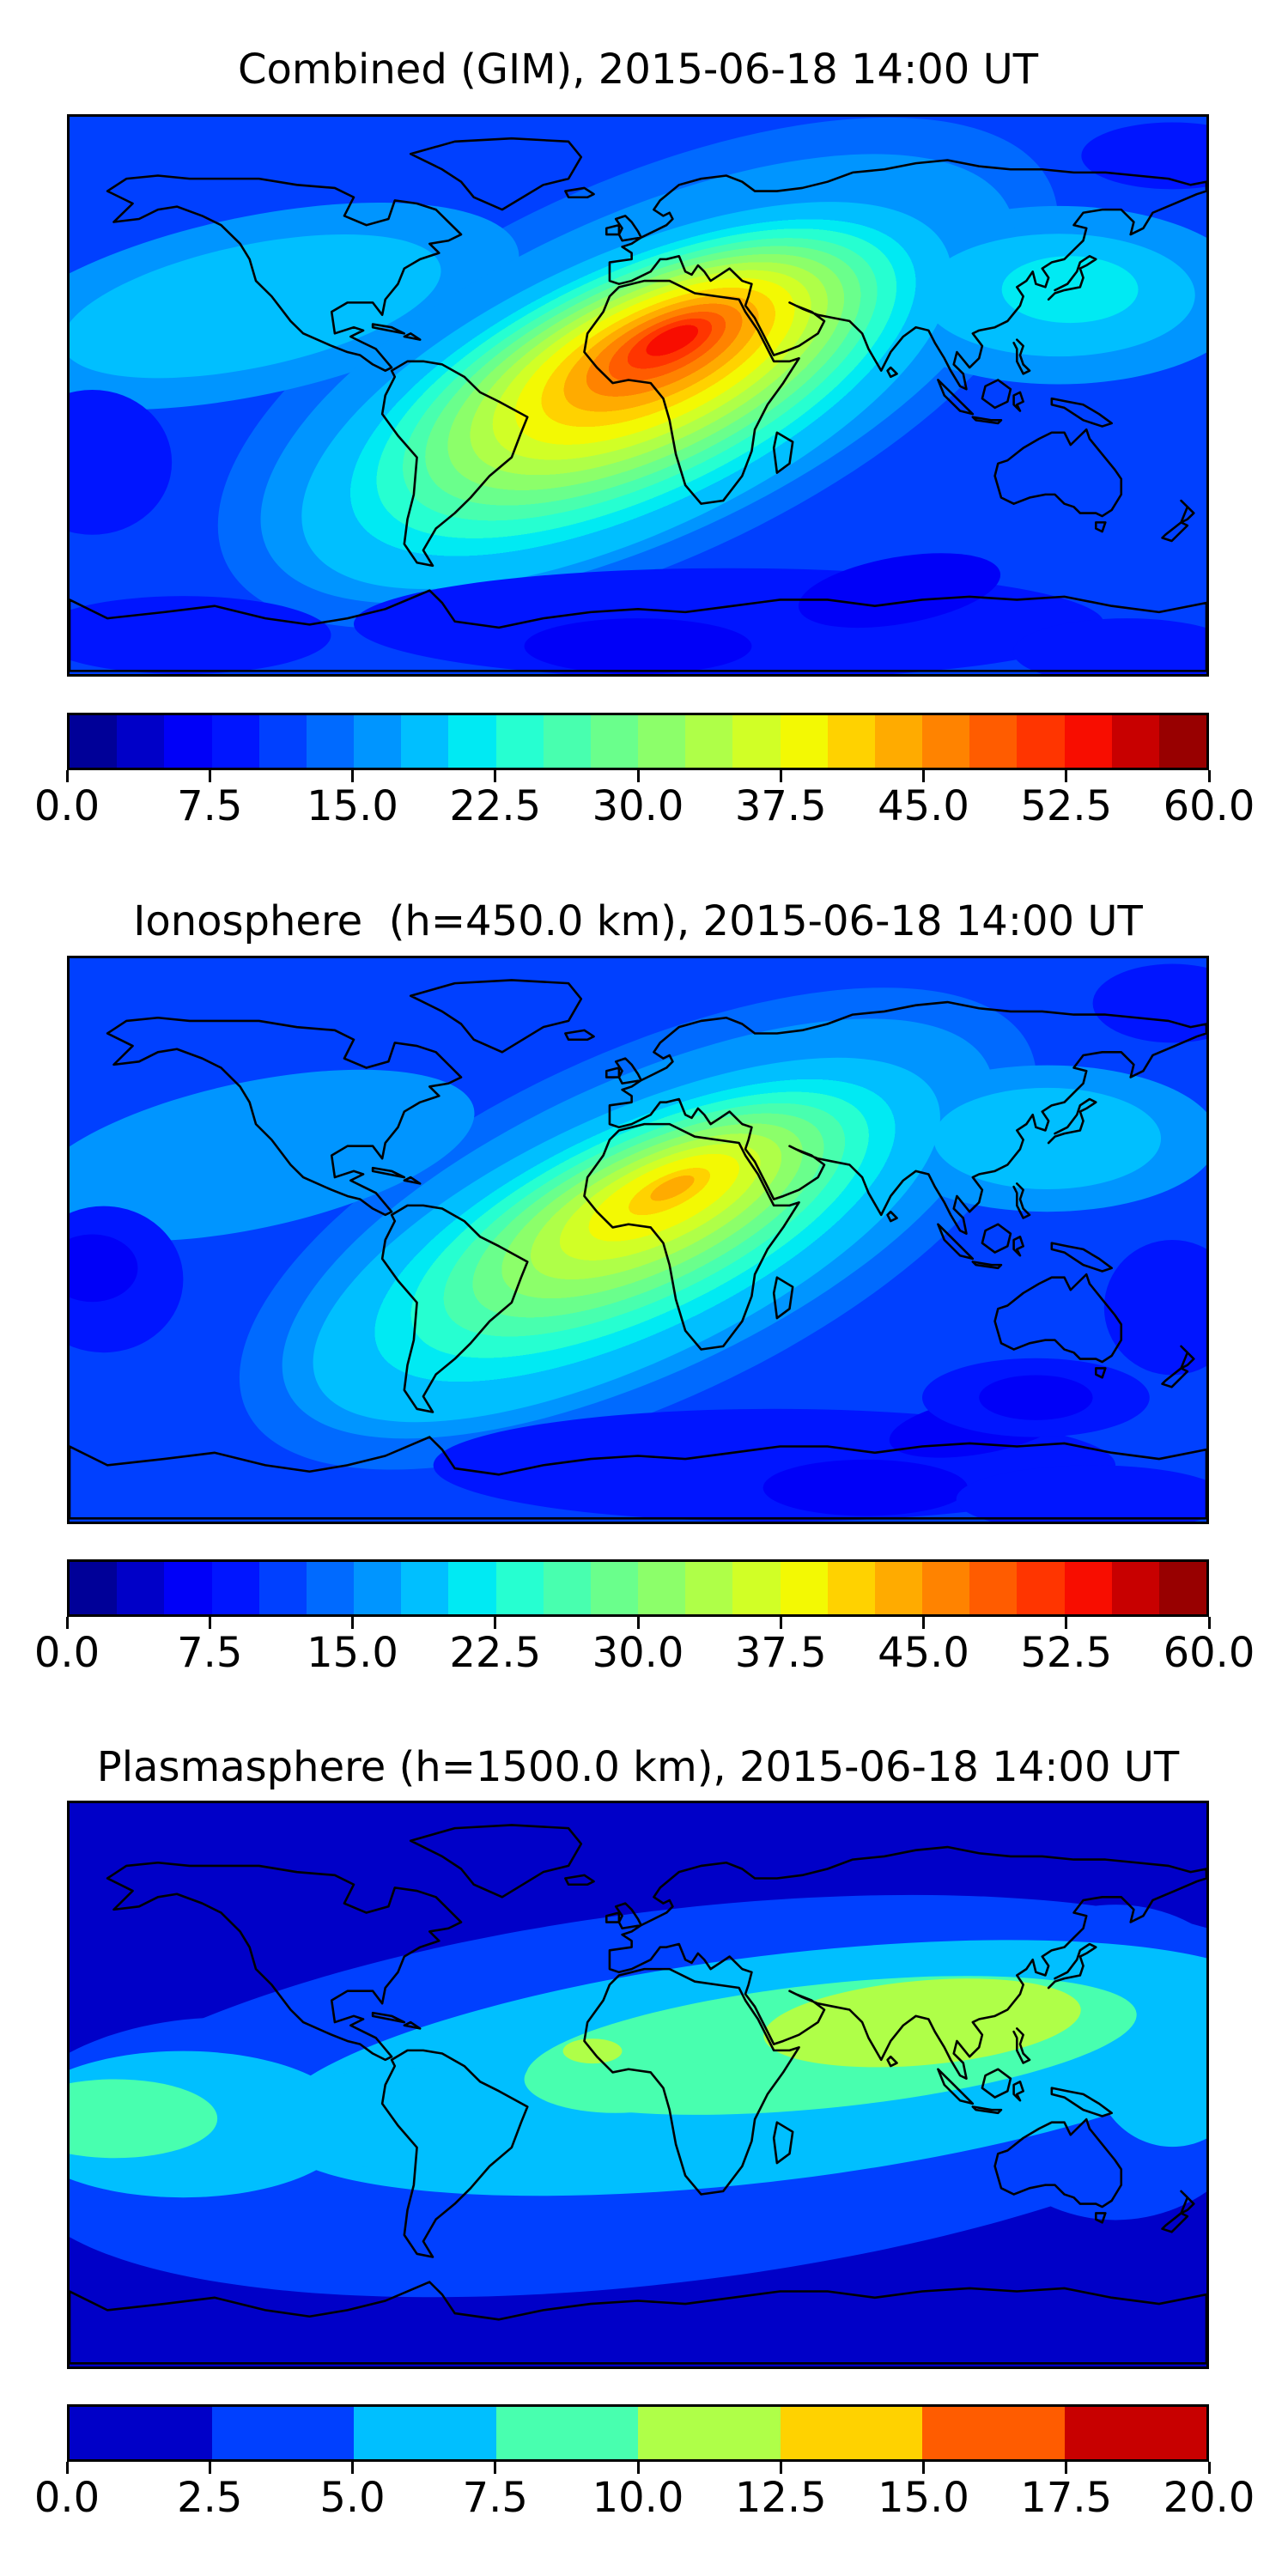  I want to click on colorbar-plasmasphere, so click(638, 2433).